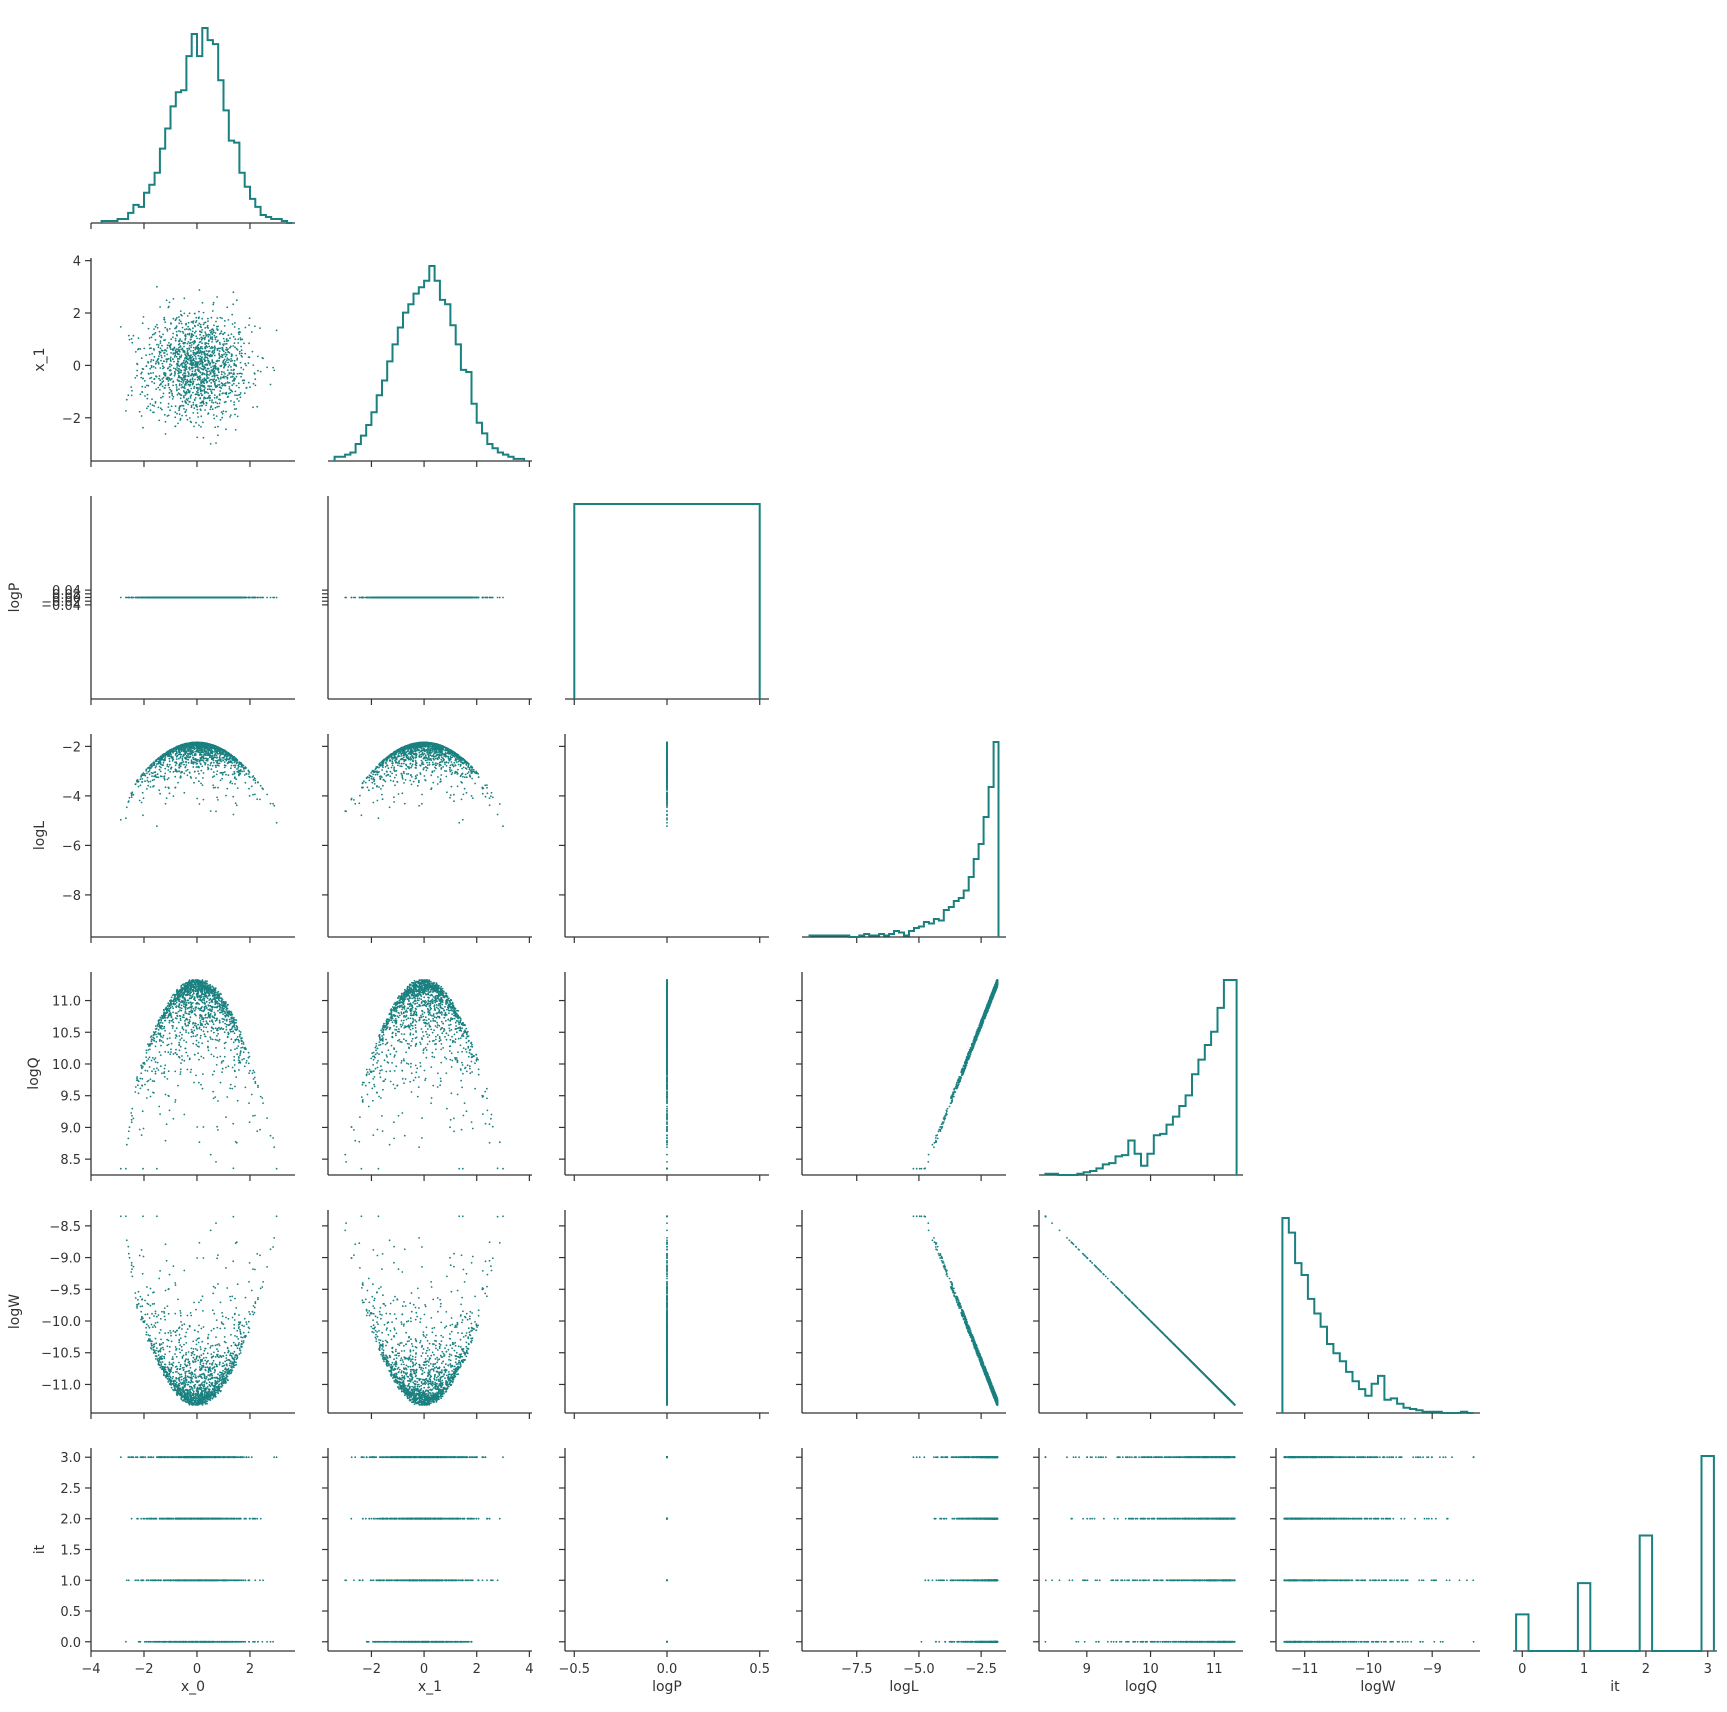 The width and height of the screenshot is (1727, 1712). I want to click on y-tick-label: 0.02, so click(66, 595).